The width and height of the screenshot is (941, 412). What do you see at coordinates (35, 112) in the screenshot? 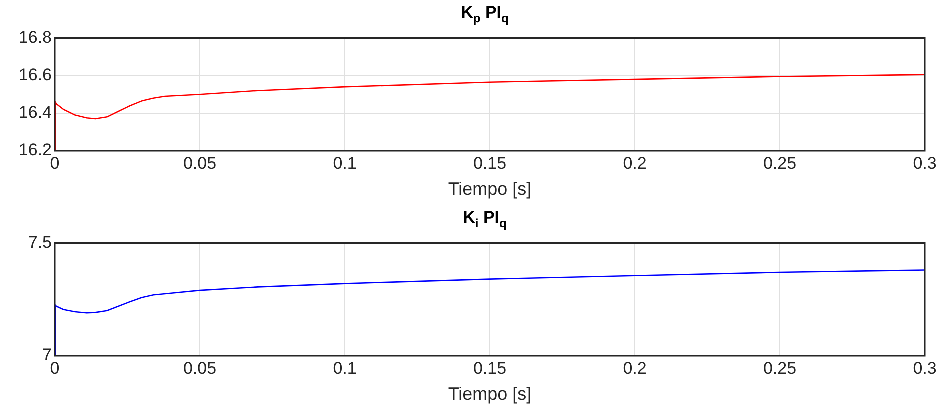
I see `y-tick-label: 16.4` at bounding box center [35, 112].